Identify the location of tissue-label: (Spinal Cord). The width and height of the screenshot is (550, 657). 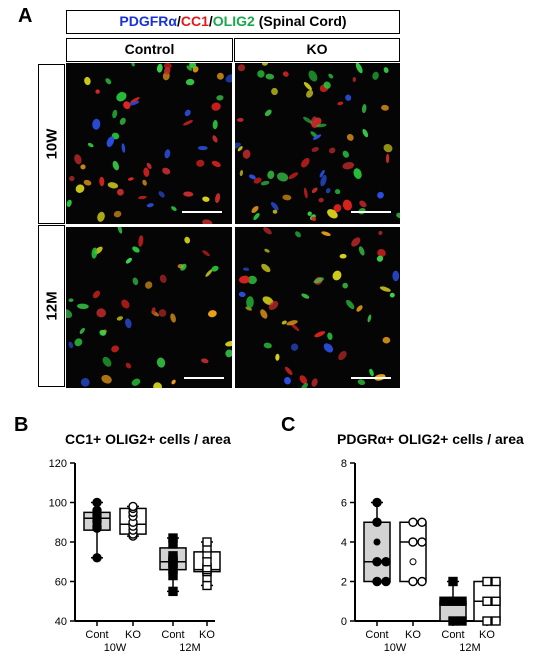
(300, 21).